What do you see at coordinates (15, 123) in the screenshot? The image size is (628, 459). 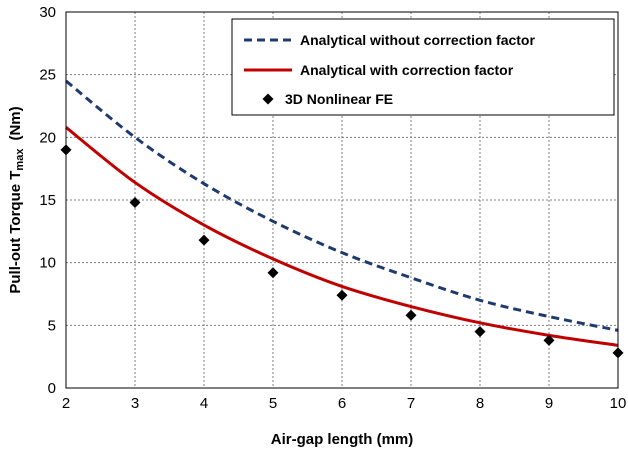 I see `y-axis-title-unit: (Nm)` at bounding box center [15, 123].